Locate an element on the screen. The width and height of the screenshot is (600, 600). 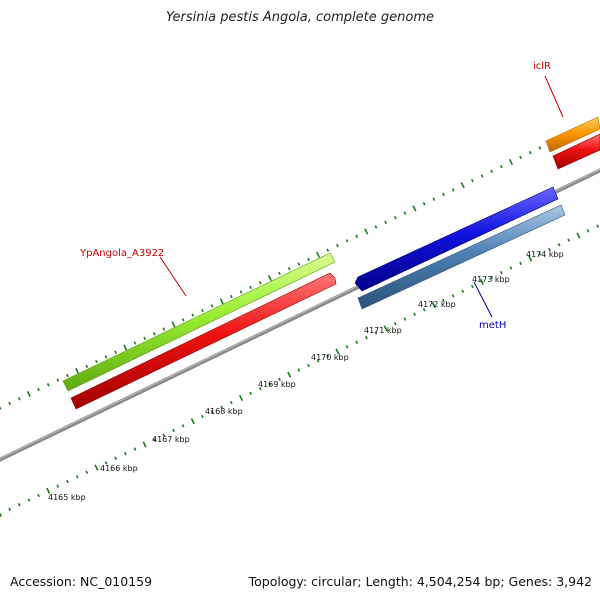
feature-meth-gene is located at coordinates (456, 239).